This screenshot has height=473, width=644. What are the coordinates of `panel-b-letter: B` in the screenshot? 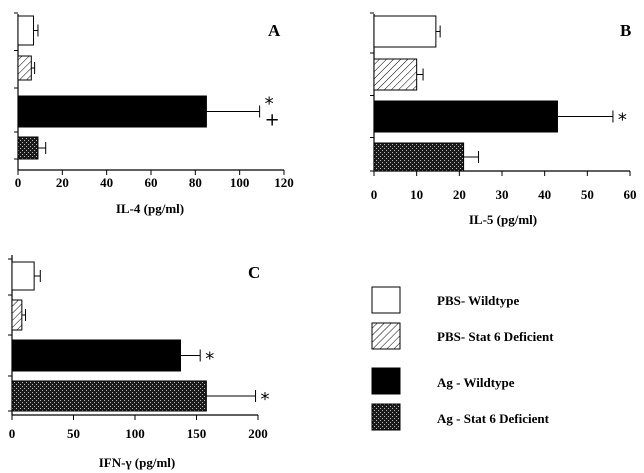 It's located at (625, 30).